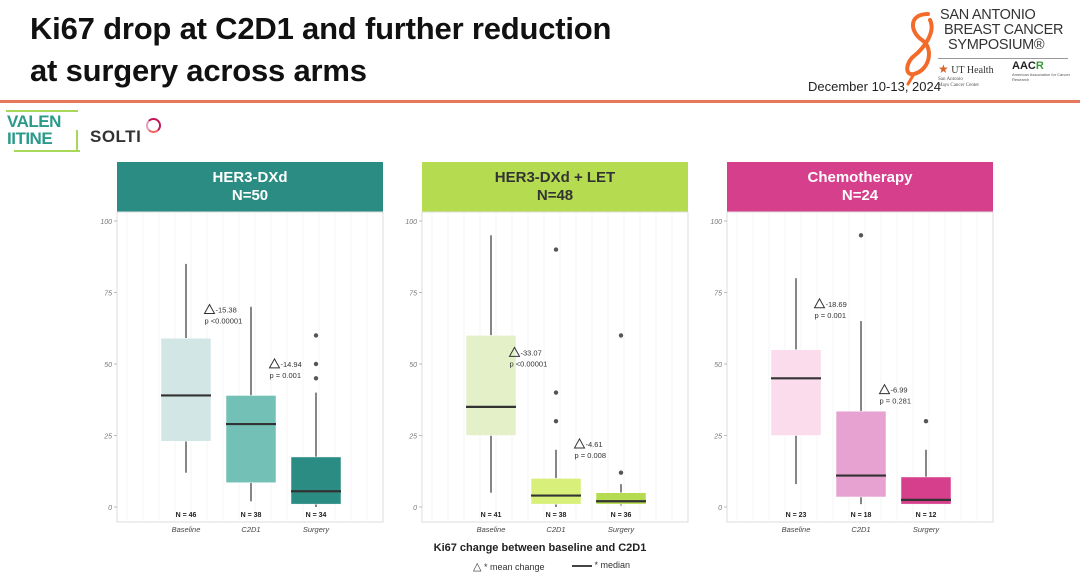 This screenshot has width=1080, height=580. Describe the element at coordinates (555, 367) in the screenshot. I see `plot-frame` at that location.